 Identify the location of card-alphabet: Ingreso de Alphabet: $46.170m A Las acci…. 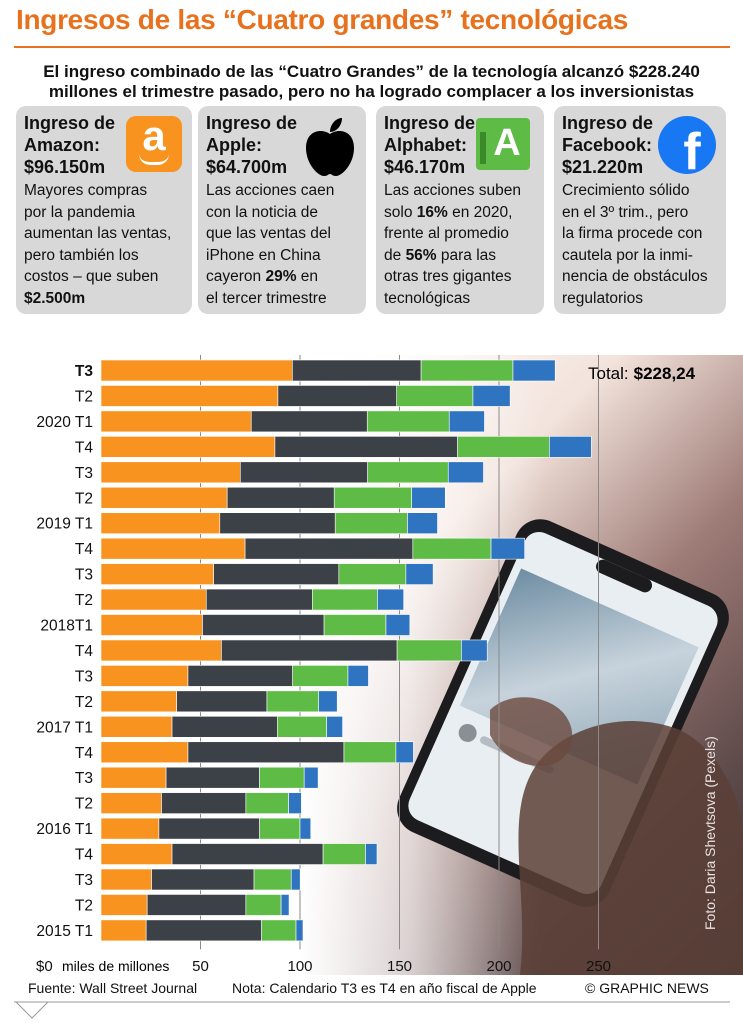
(460, 210).